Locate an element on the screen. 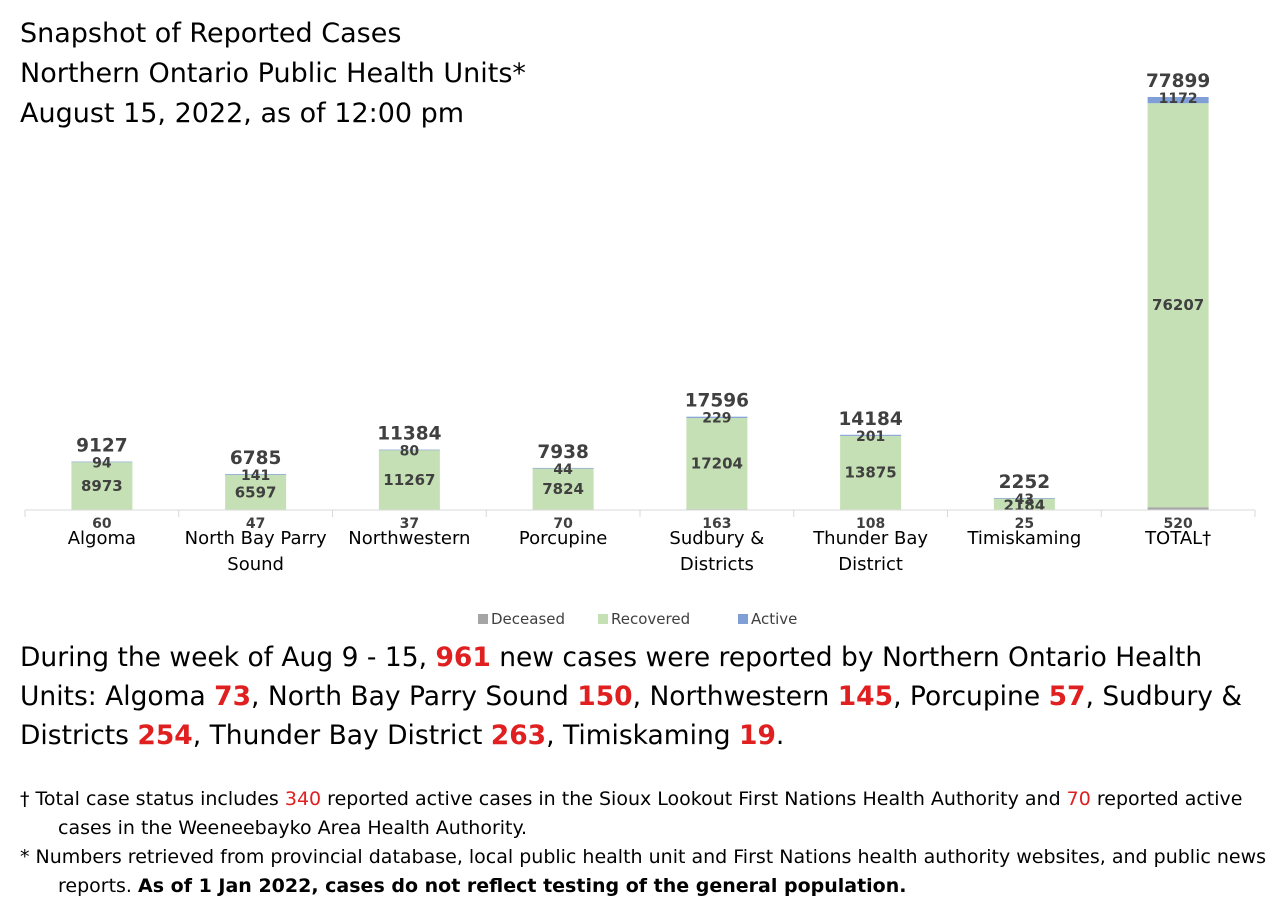 The width and height of the screenshot is (1280, 907). summary-item-value: 19 is located at coordinates (757, 735).